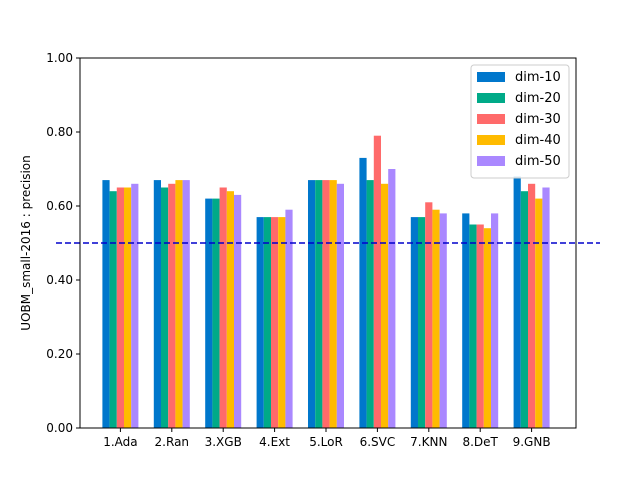 This screenshot has height=480, width=640. Describe the element at coordinates (172, 305) in the screenshot. I see `bar-dim-30-2.Ran` at that location.